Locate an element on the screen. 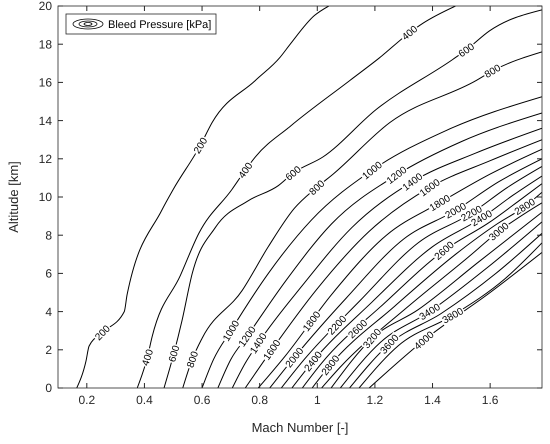  y-tick-label: 18 is located at coordinates (45, 44).